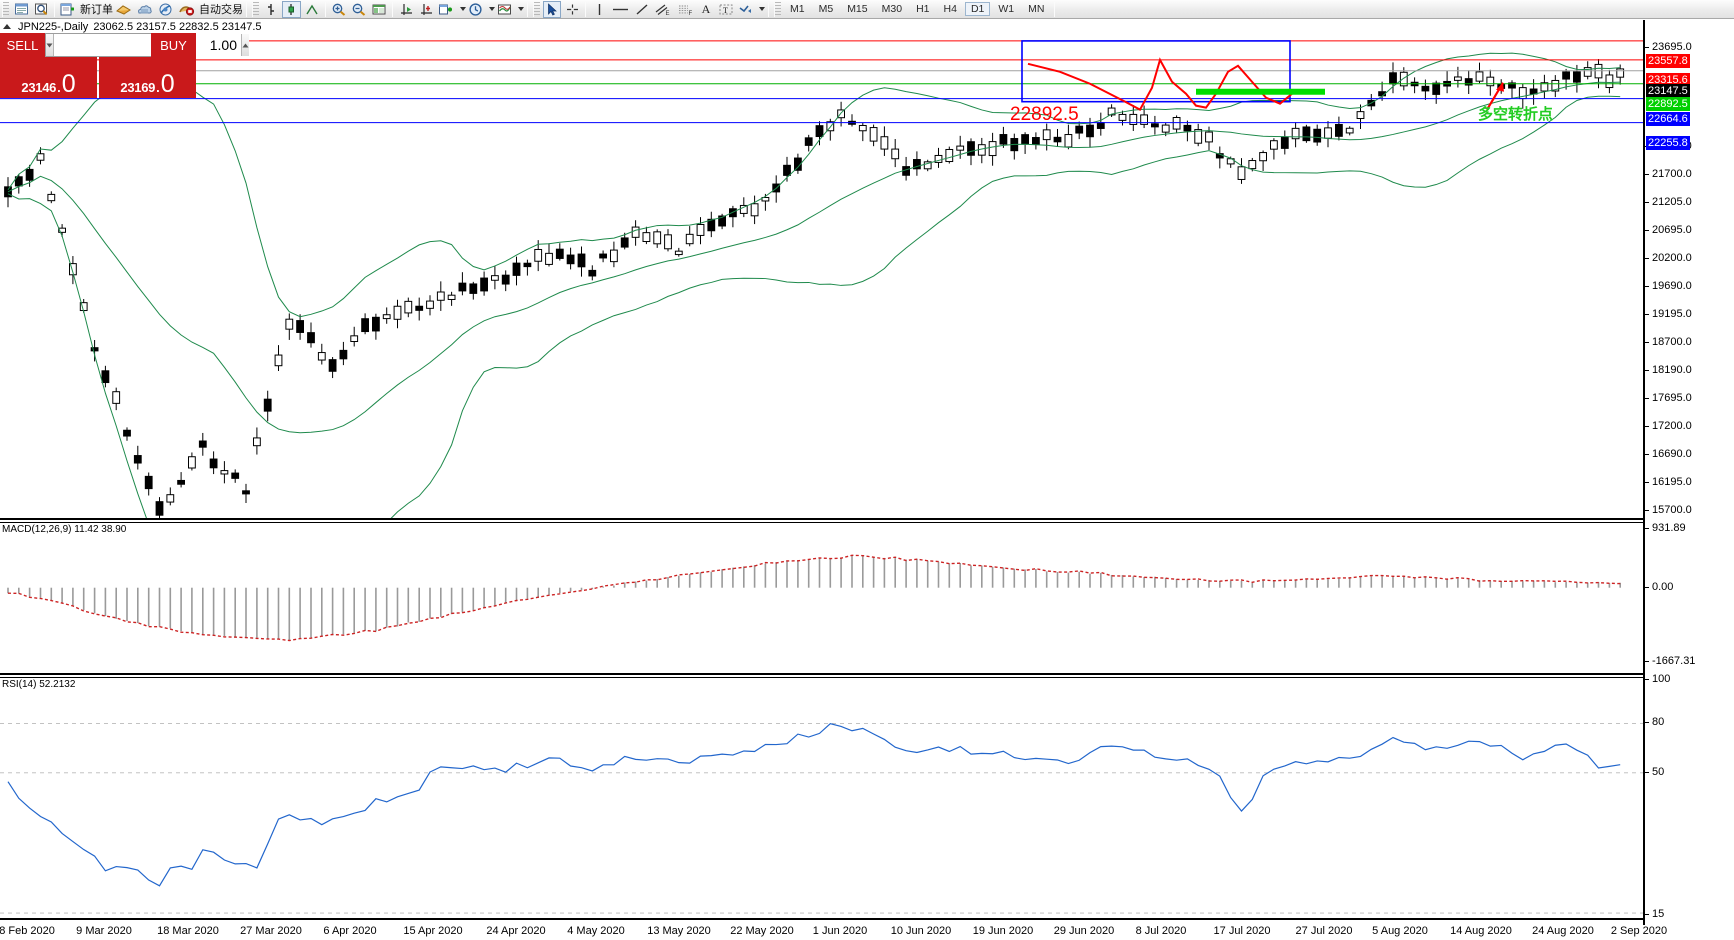  Describe the element at coordinates (1689, 454) in the screenshot. I see `price-tick: 16690.0` at that location.